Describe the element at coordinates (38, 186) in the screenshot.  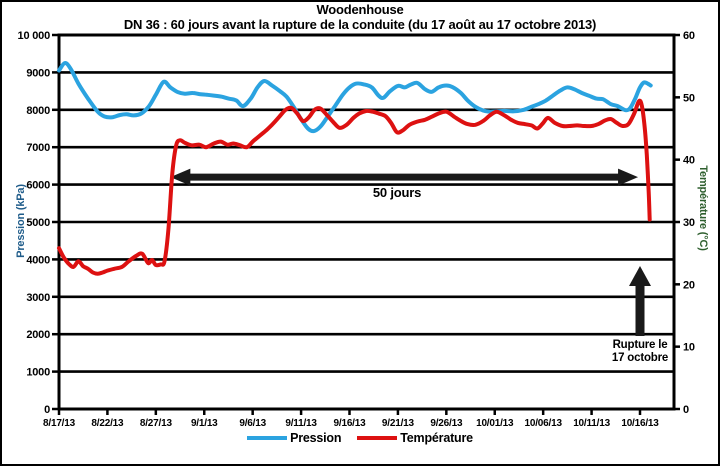
I see `y-left-tick-label: 6000` at that location.